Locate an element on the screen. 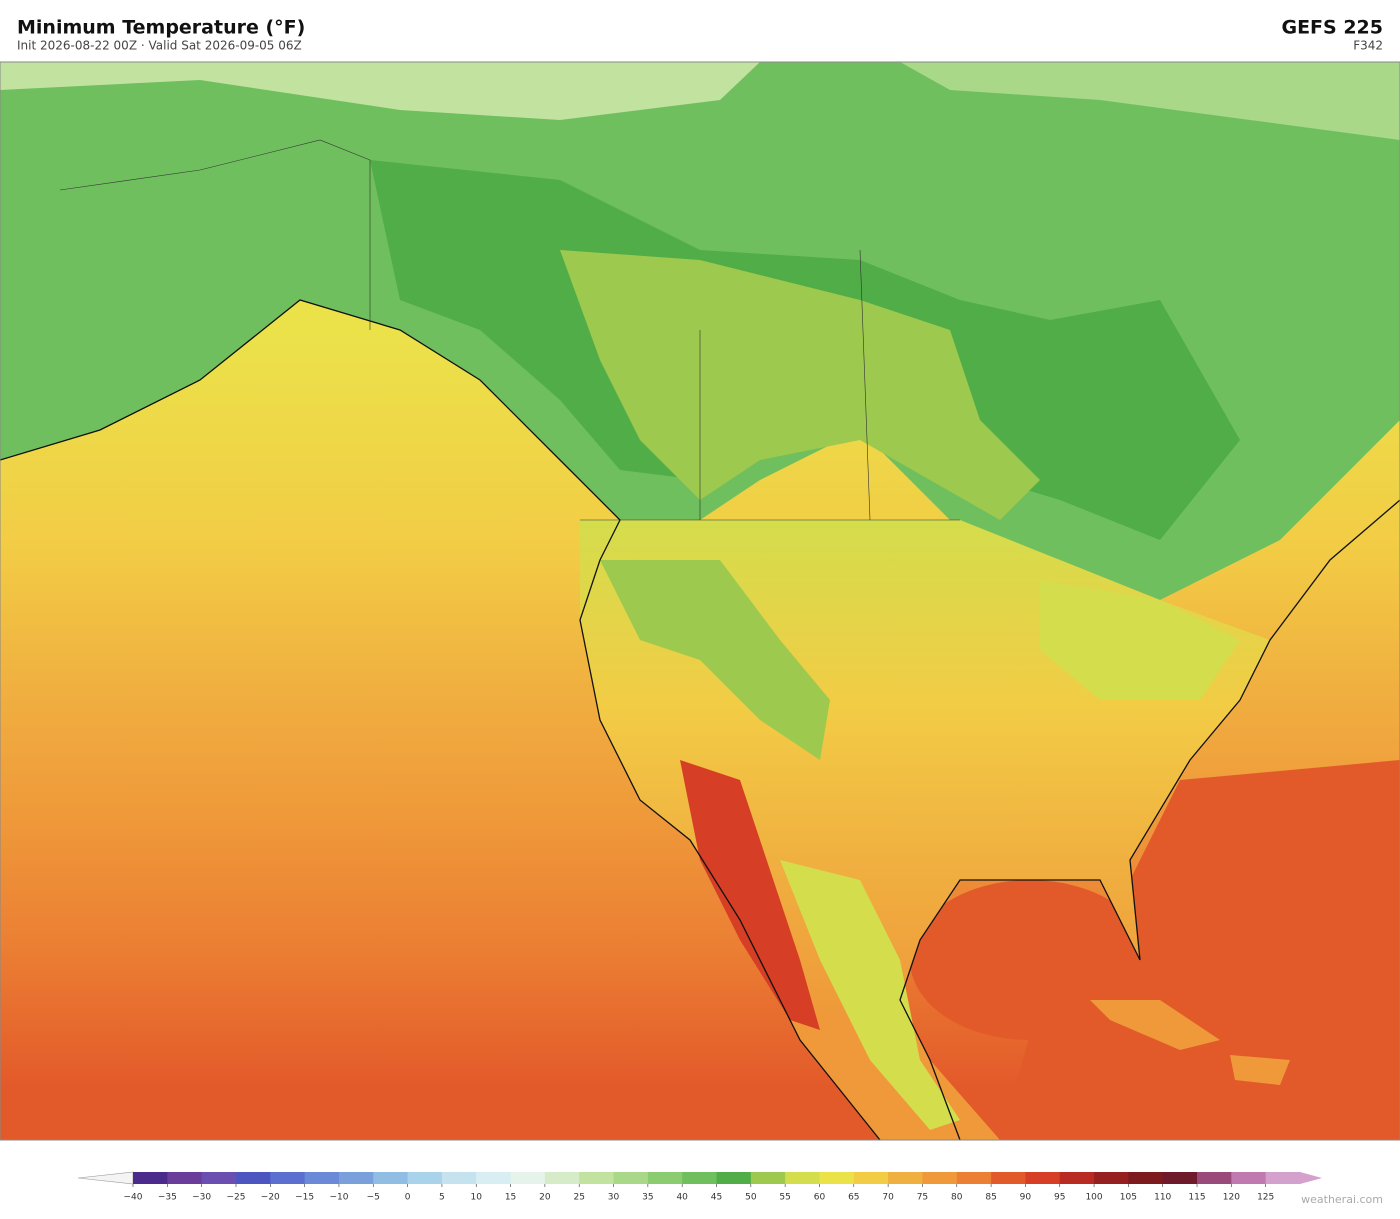 This screenshot has height=1219, width=1400. colorbar-tick-label: 55 is located at coordinates (784, 1198).